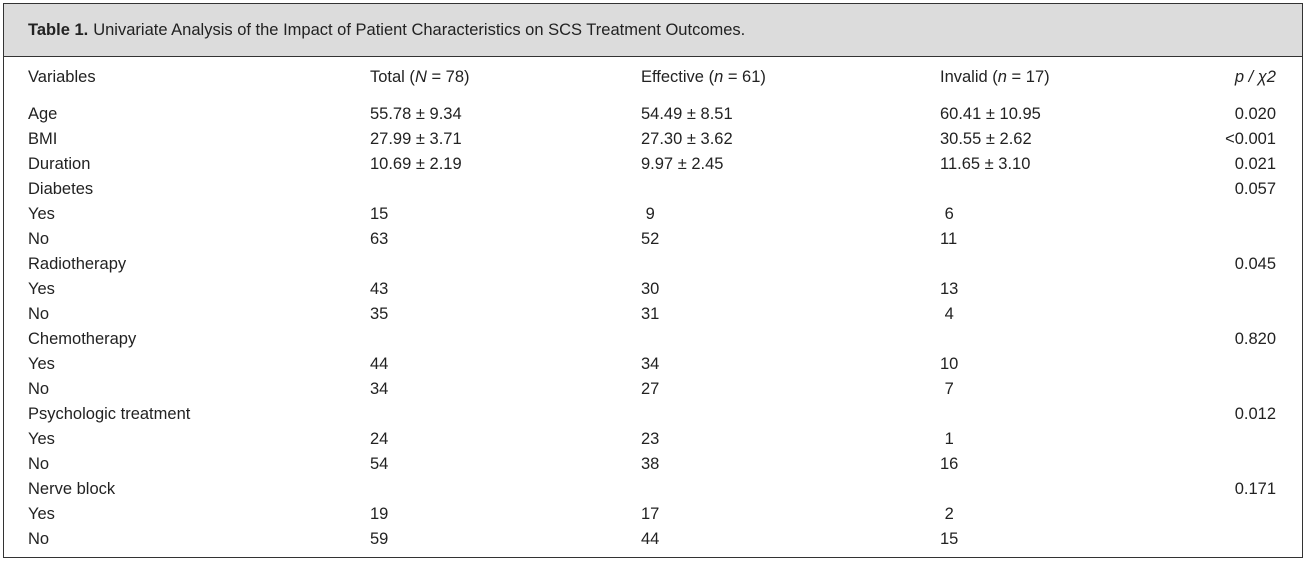  What do you see at coordinates (653, 489) in the screenshot?
I see `table-row: Nerve block 0.171` at bounding box center [653, 489].